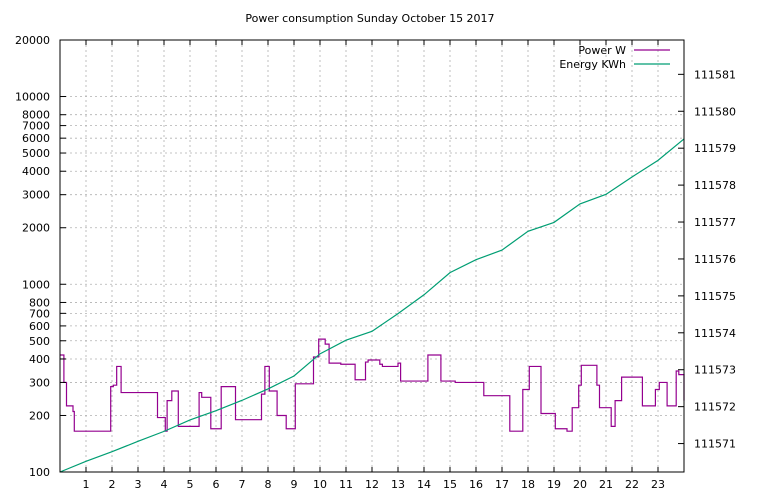  Describe the element at coordinates (242, 484) in the screenshot. I see `x-tick-label: 7` at that location.